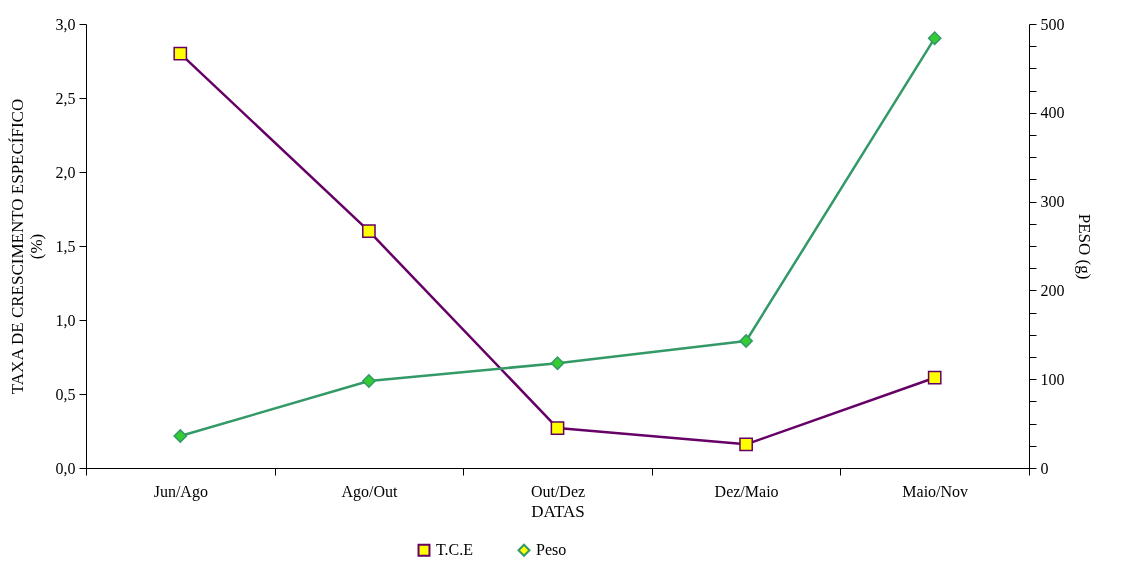  What do you see at coordinates (935, 491) in the screenshot?
I see `x-tick-label: Maio/Nov` at bounding box center [935, 491].